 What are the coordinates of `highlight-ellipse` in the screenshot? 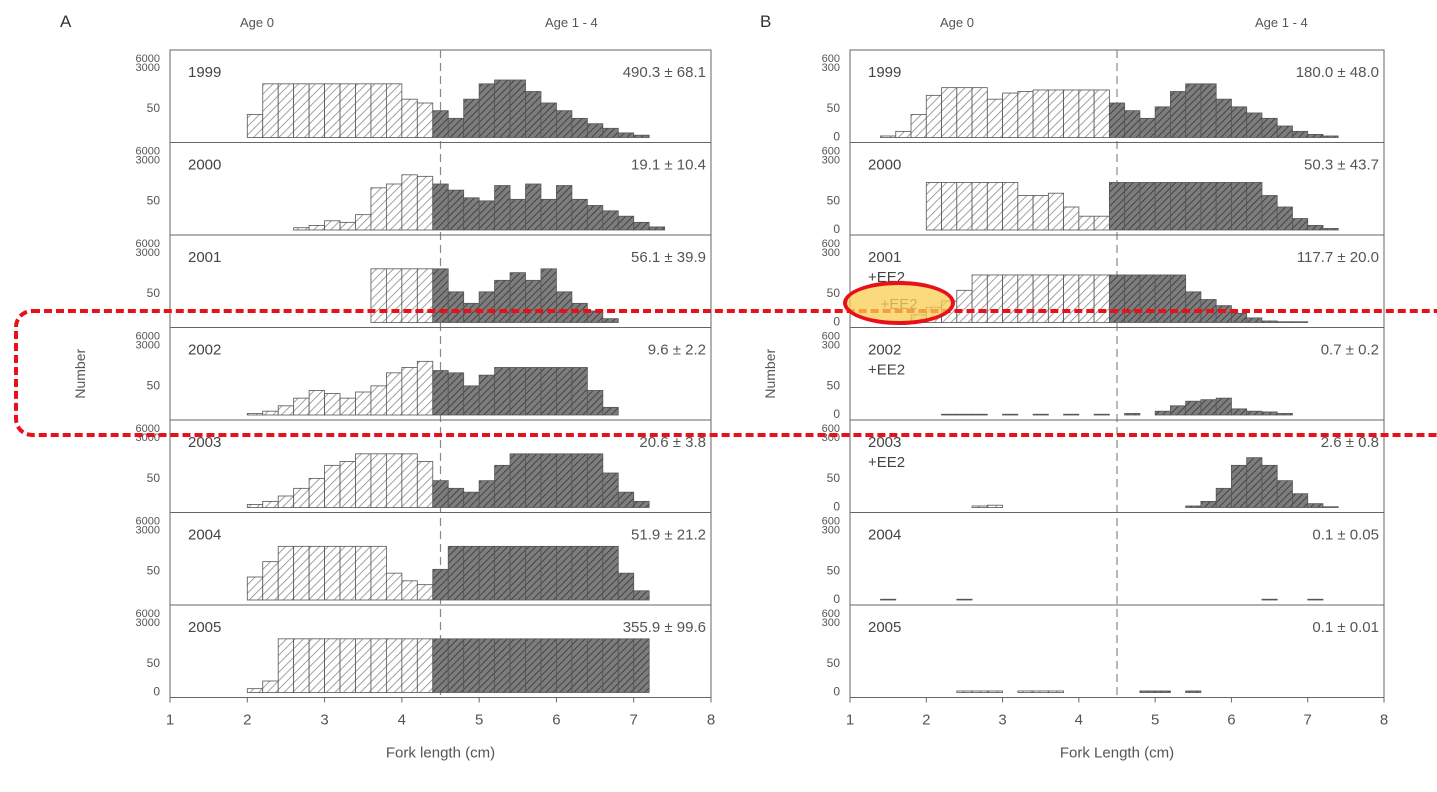 It's located at (899, 303).